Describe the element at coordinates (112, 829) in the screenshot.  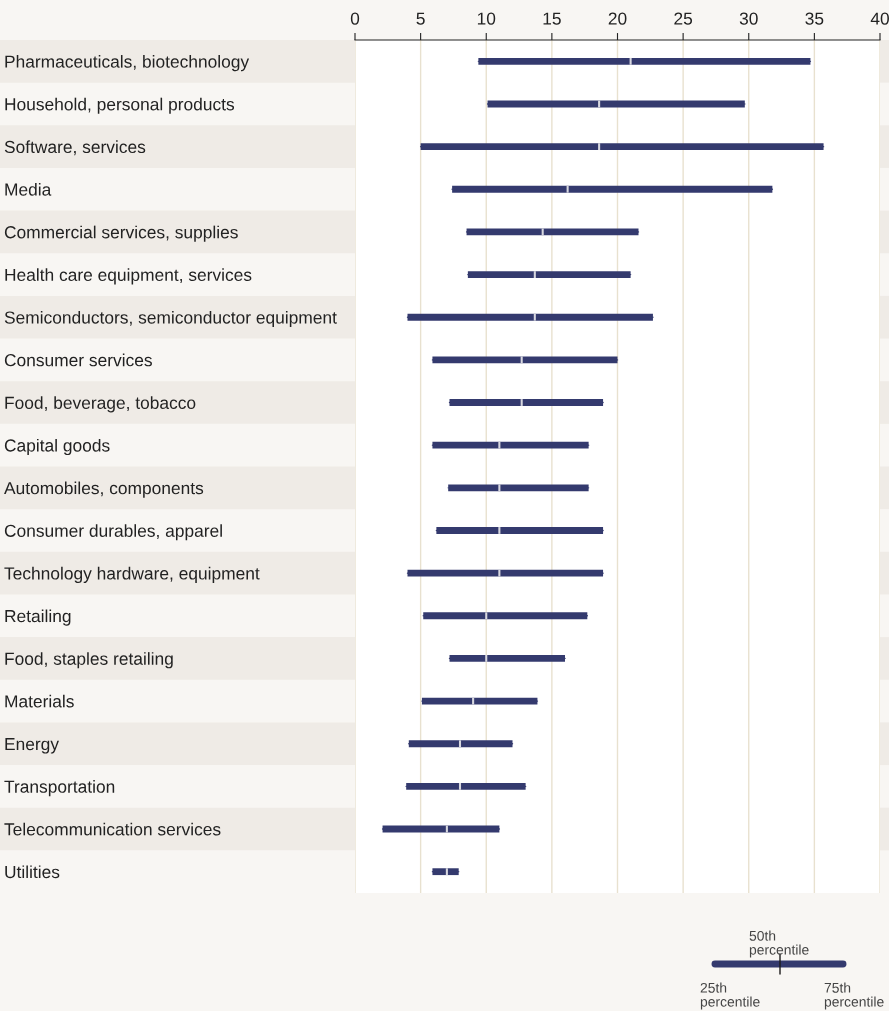
I see `y-tick-label: Telecommunication services` at that location.